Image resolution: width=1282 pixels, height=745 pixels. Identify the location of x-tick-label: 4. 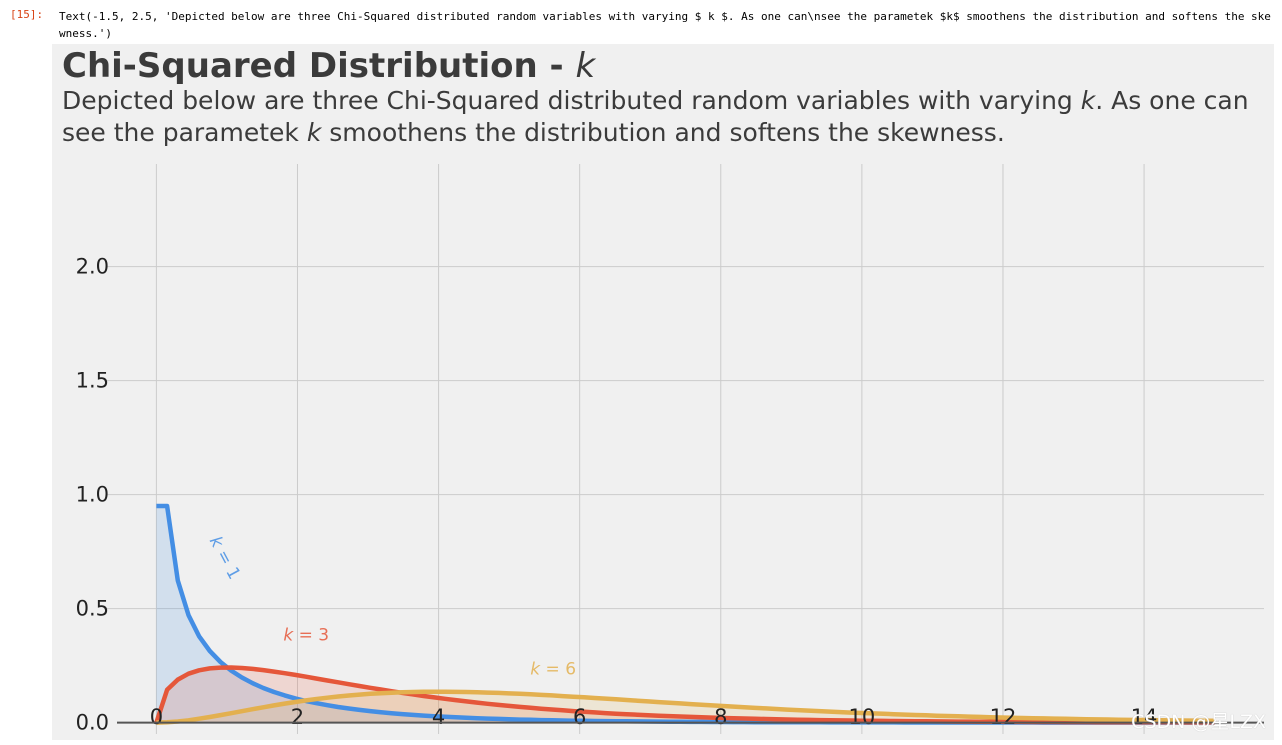
(438, 717).